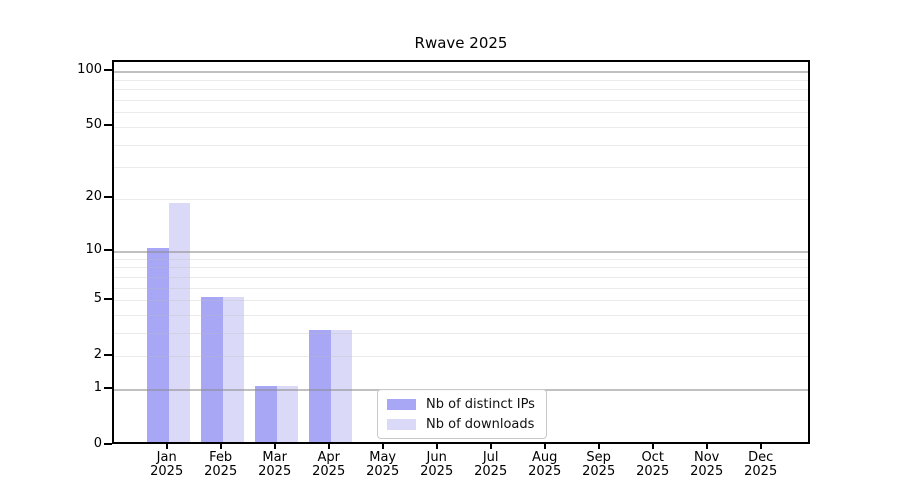 The width and height of the screenshot is (900, 500). I want to click on bar-jan-downloads, so click(179, 322).